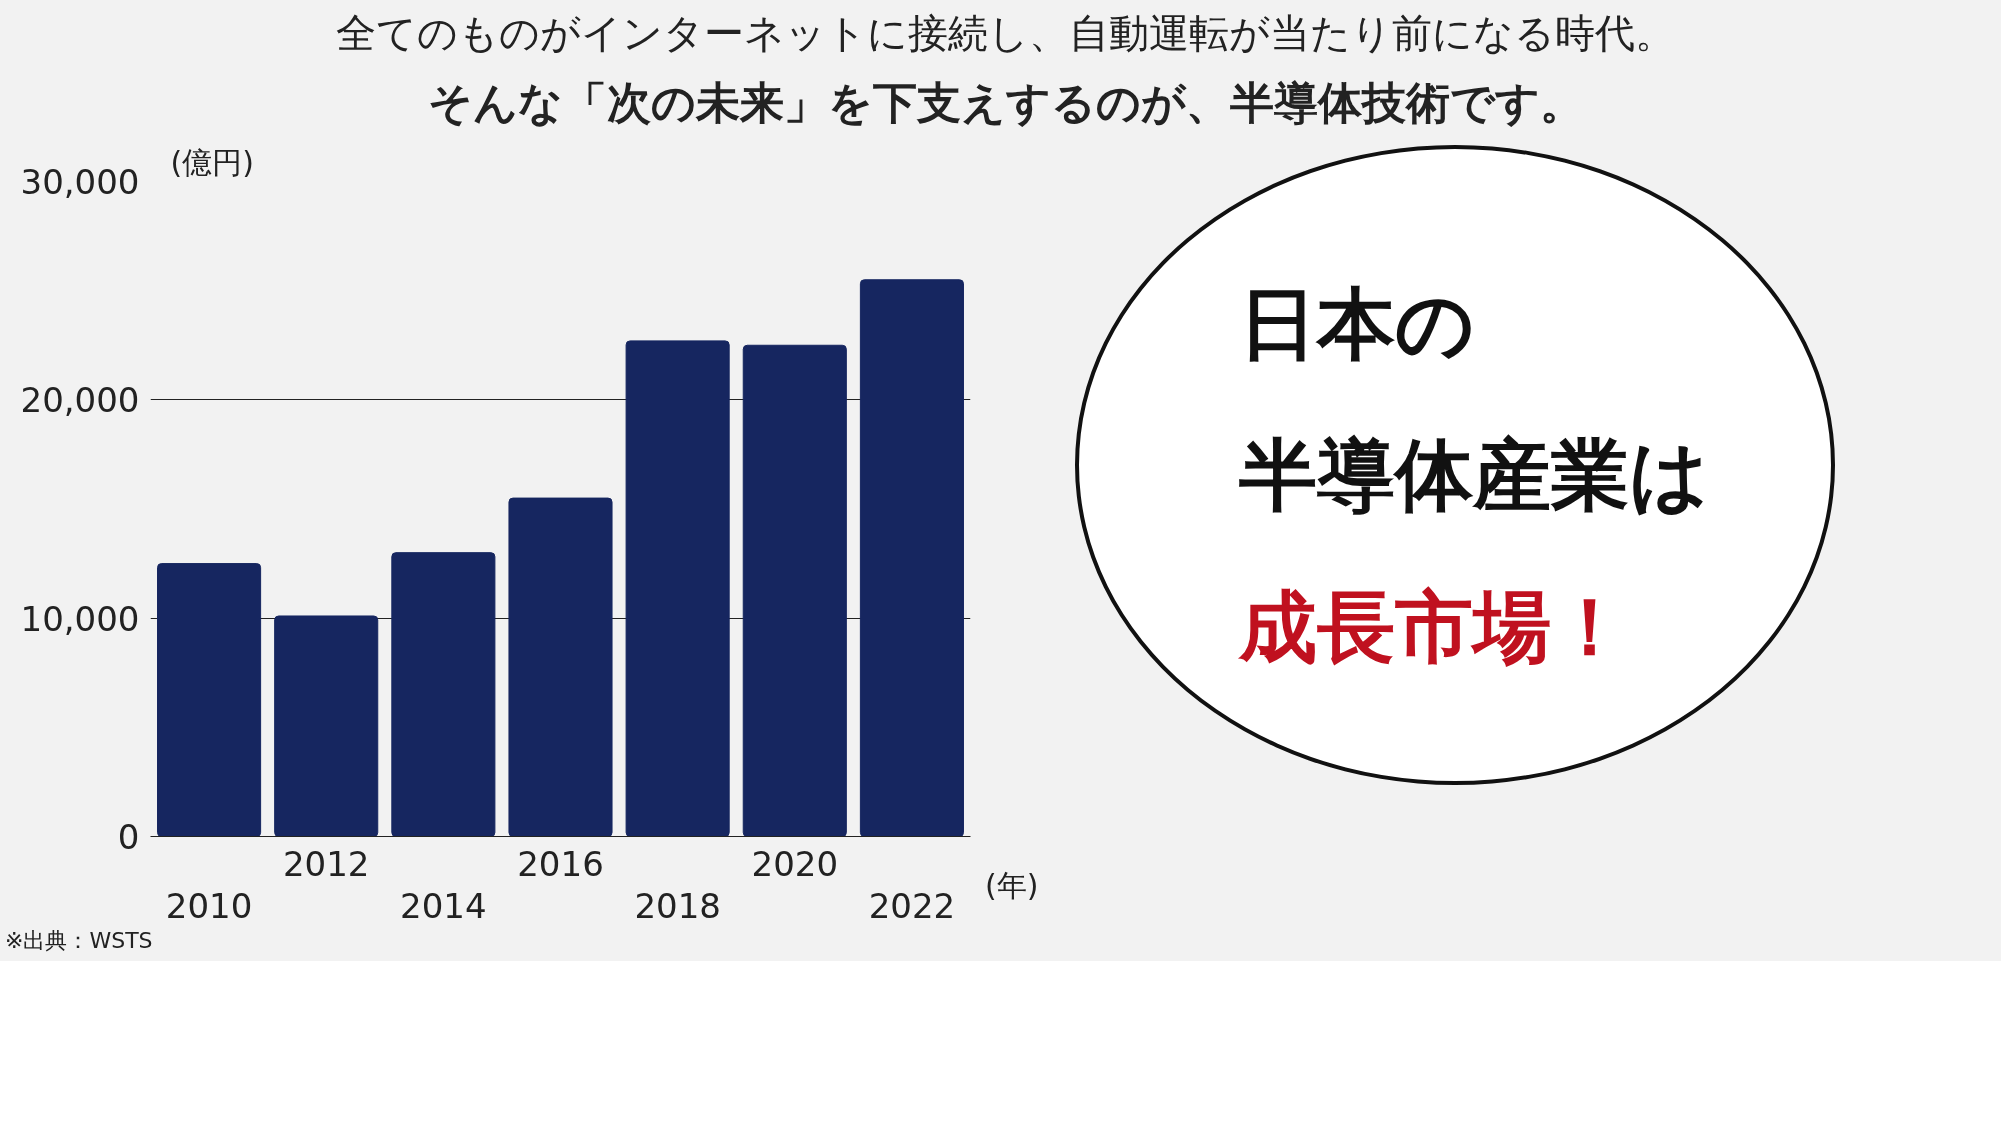 The image size is (2001, 1125). What do you see at coordinates (326, 863) in the screenshot?
I see `x-tick-label: 2012` at bounding box center [326, 863].